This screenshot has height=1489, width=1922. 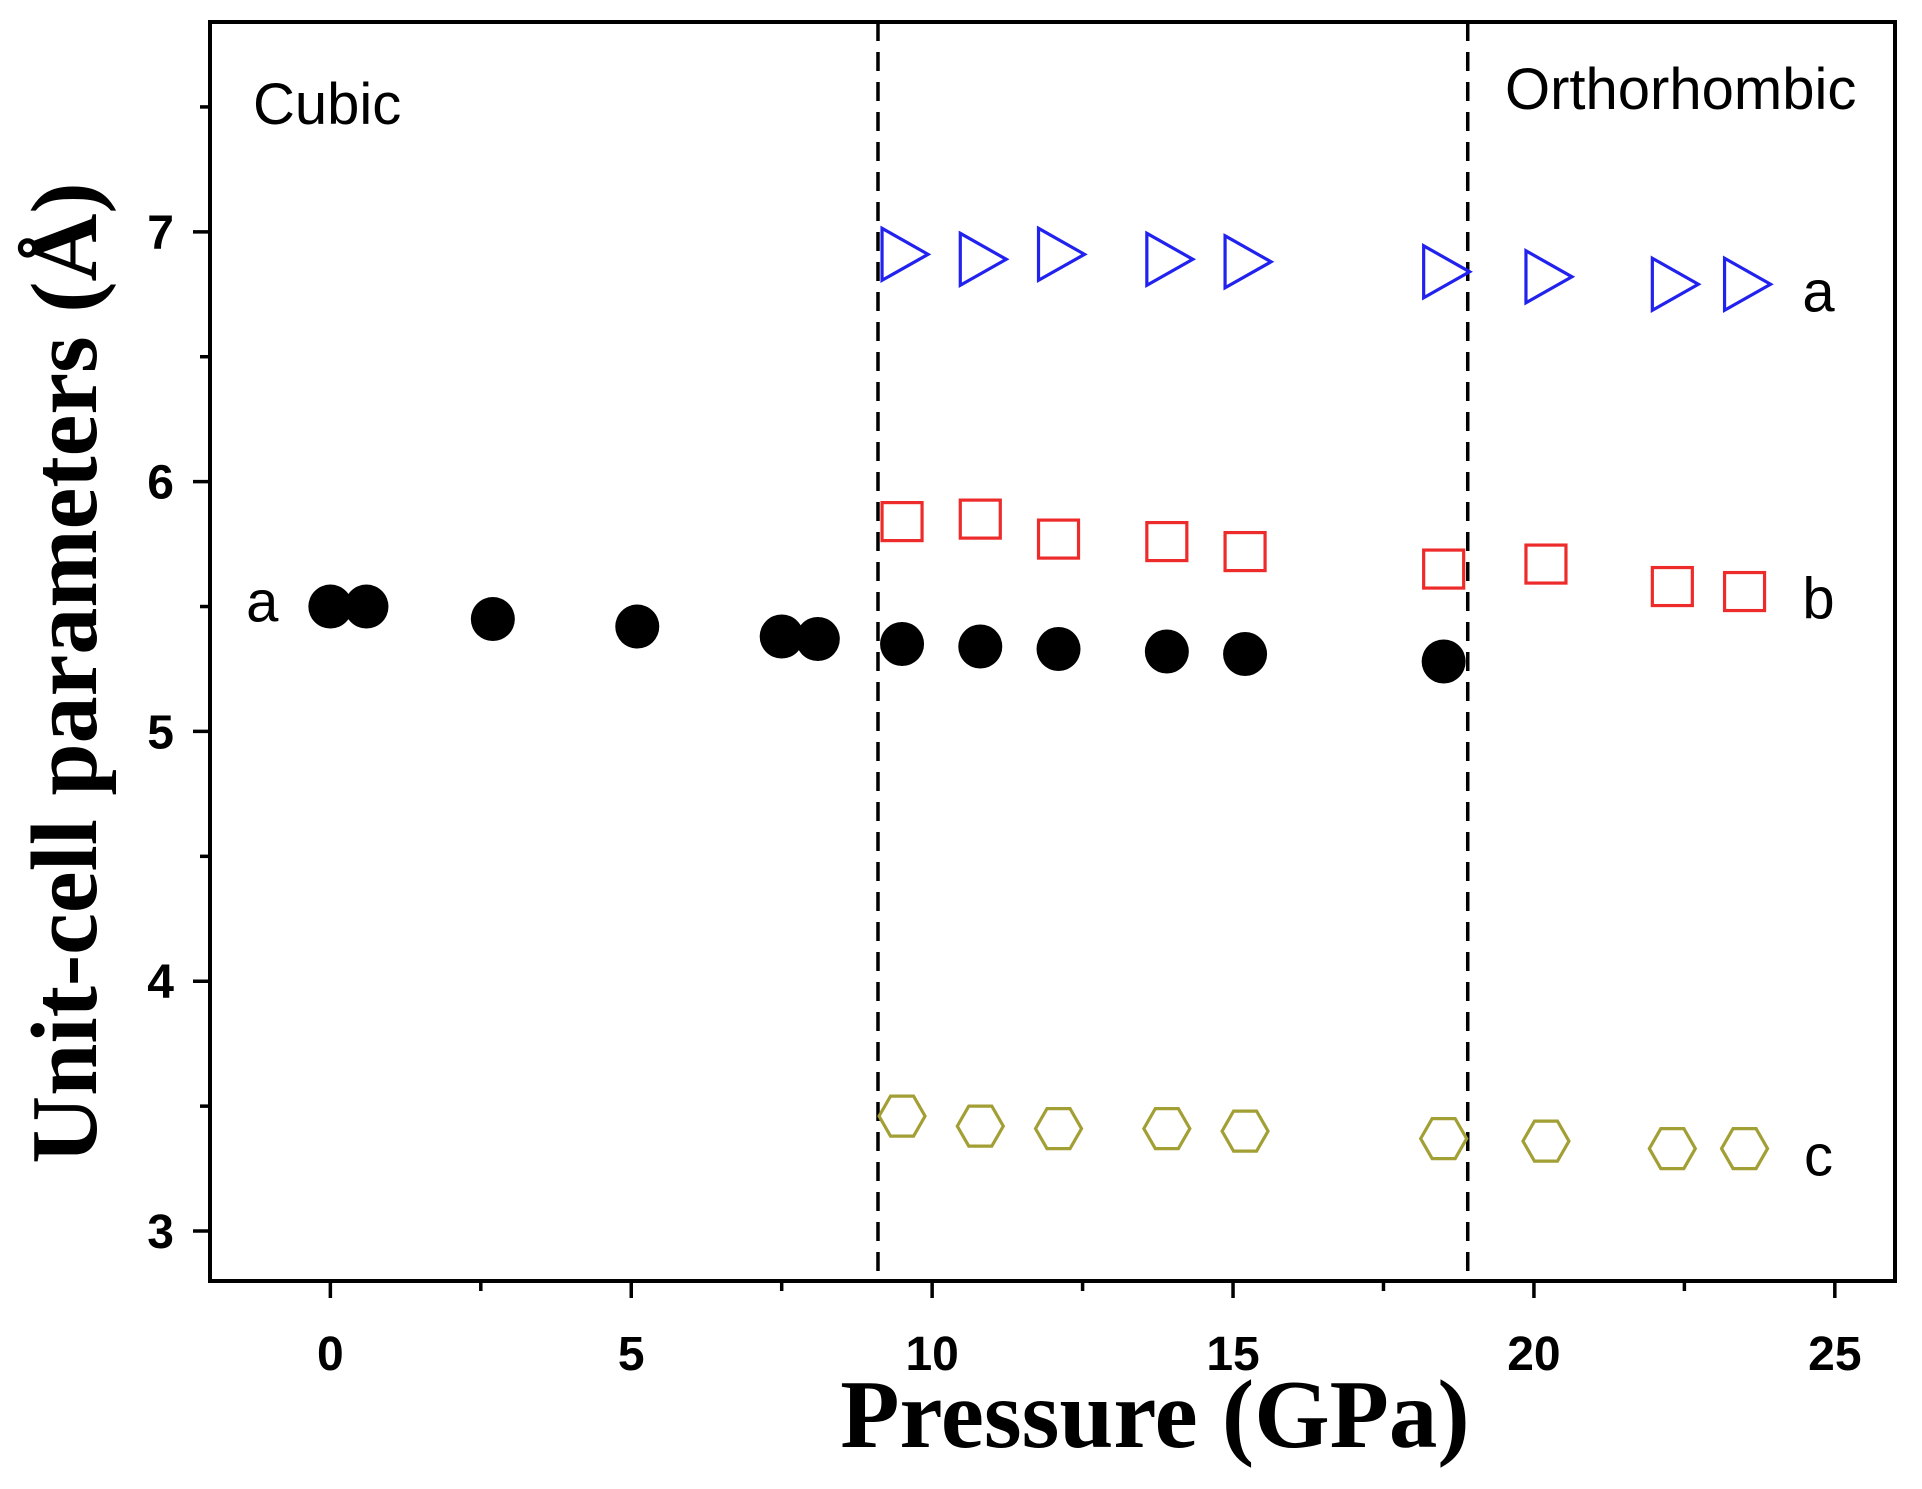 I want to click on x-axis-title: Pressure (GPa), so click(x=1154, y=1414).